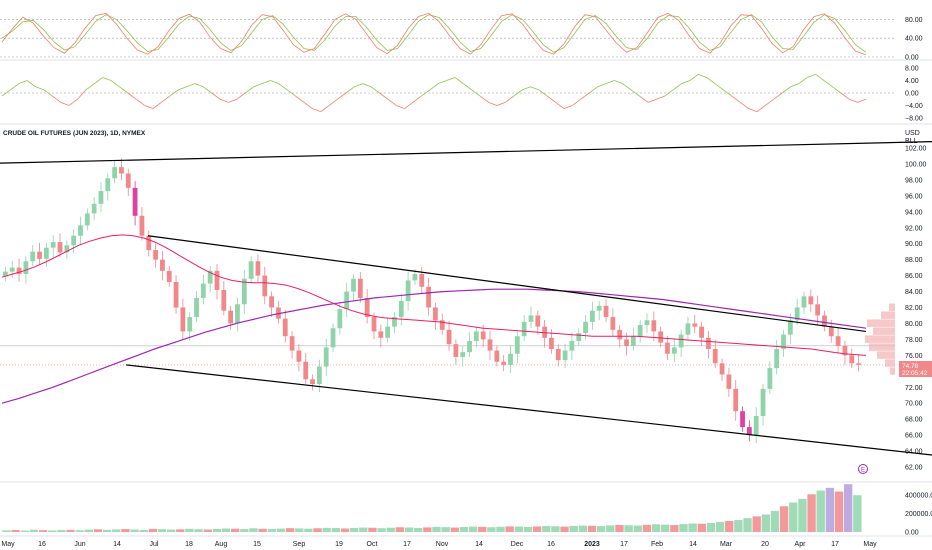 This screenshot has width=932, height=550. Describe the element at coordinates (914, 276) in the screenshot. I see `price-y-tick: 86.00` at that location.